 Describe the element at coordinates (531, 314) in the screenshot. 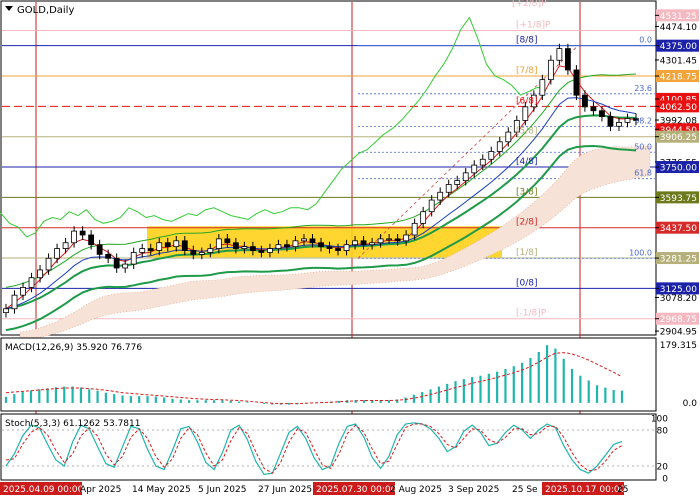

I see `murrey-label-11: [-1/8]P` at that location.